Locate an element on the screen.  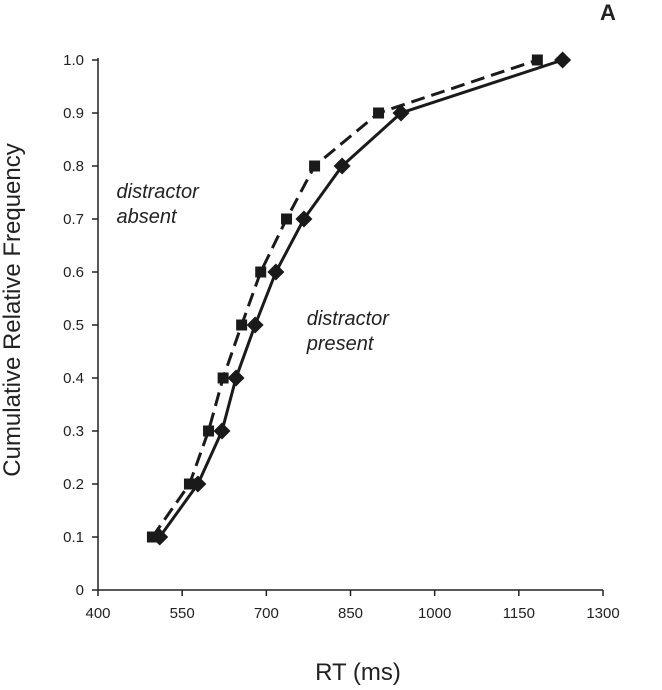
y-tick-label: 0.9 is located at coordinates (73, 113).